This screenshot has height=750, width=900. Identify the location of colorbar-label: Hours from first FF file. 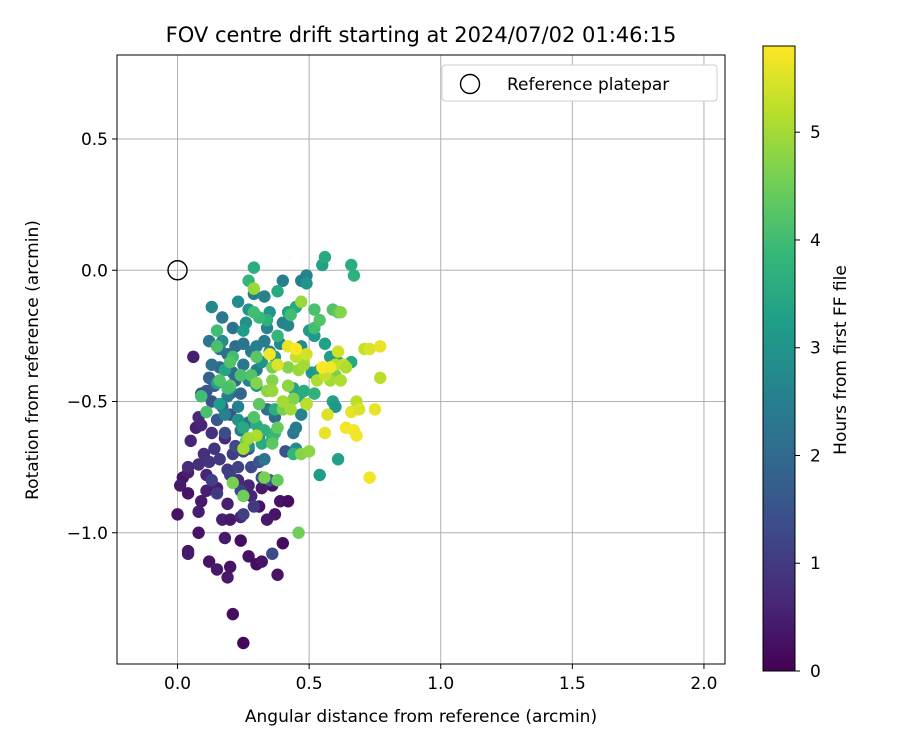
(841, 360).